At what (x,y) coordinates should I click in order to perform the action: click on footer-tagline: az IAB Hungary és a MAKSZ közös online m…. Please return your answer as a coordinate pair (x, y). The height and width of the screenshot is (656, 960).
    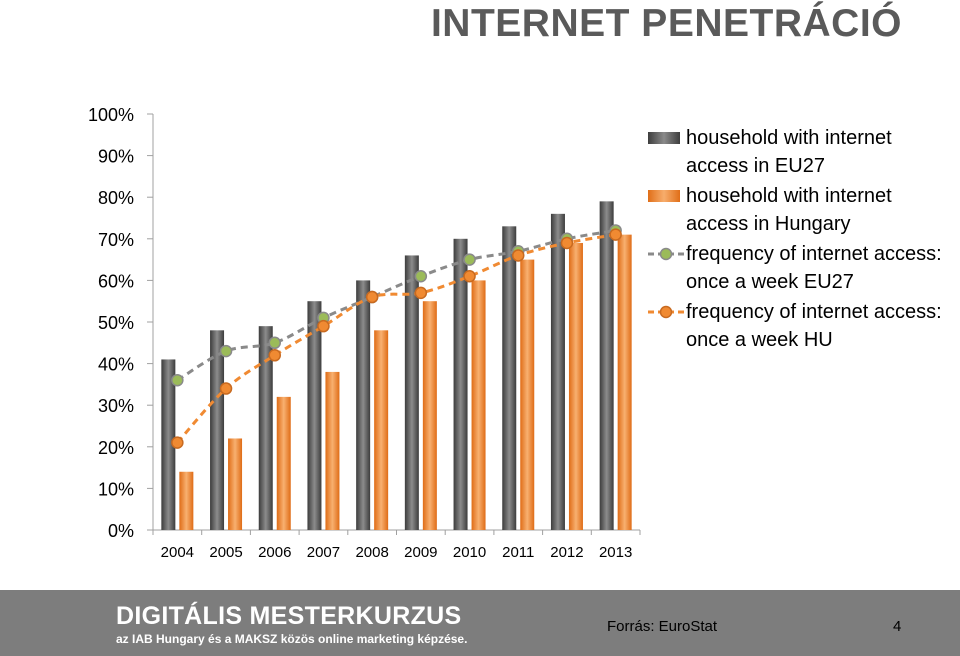
    Looking at the image, I should click on (292, 639).